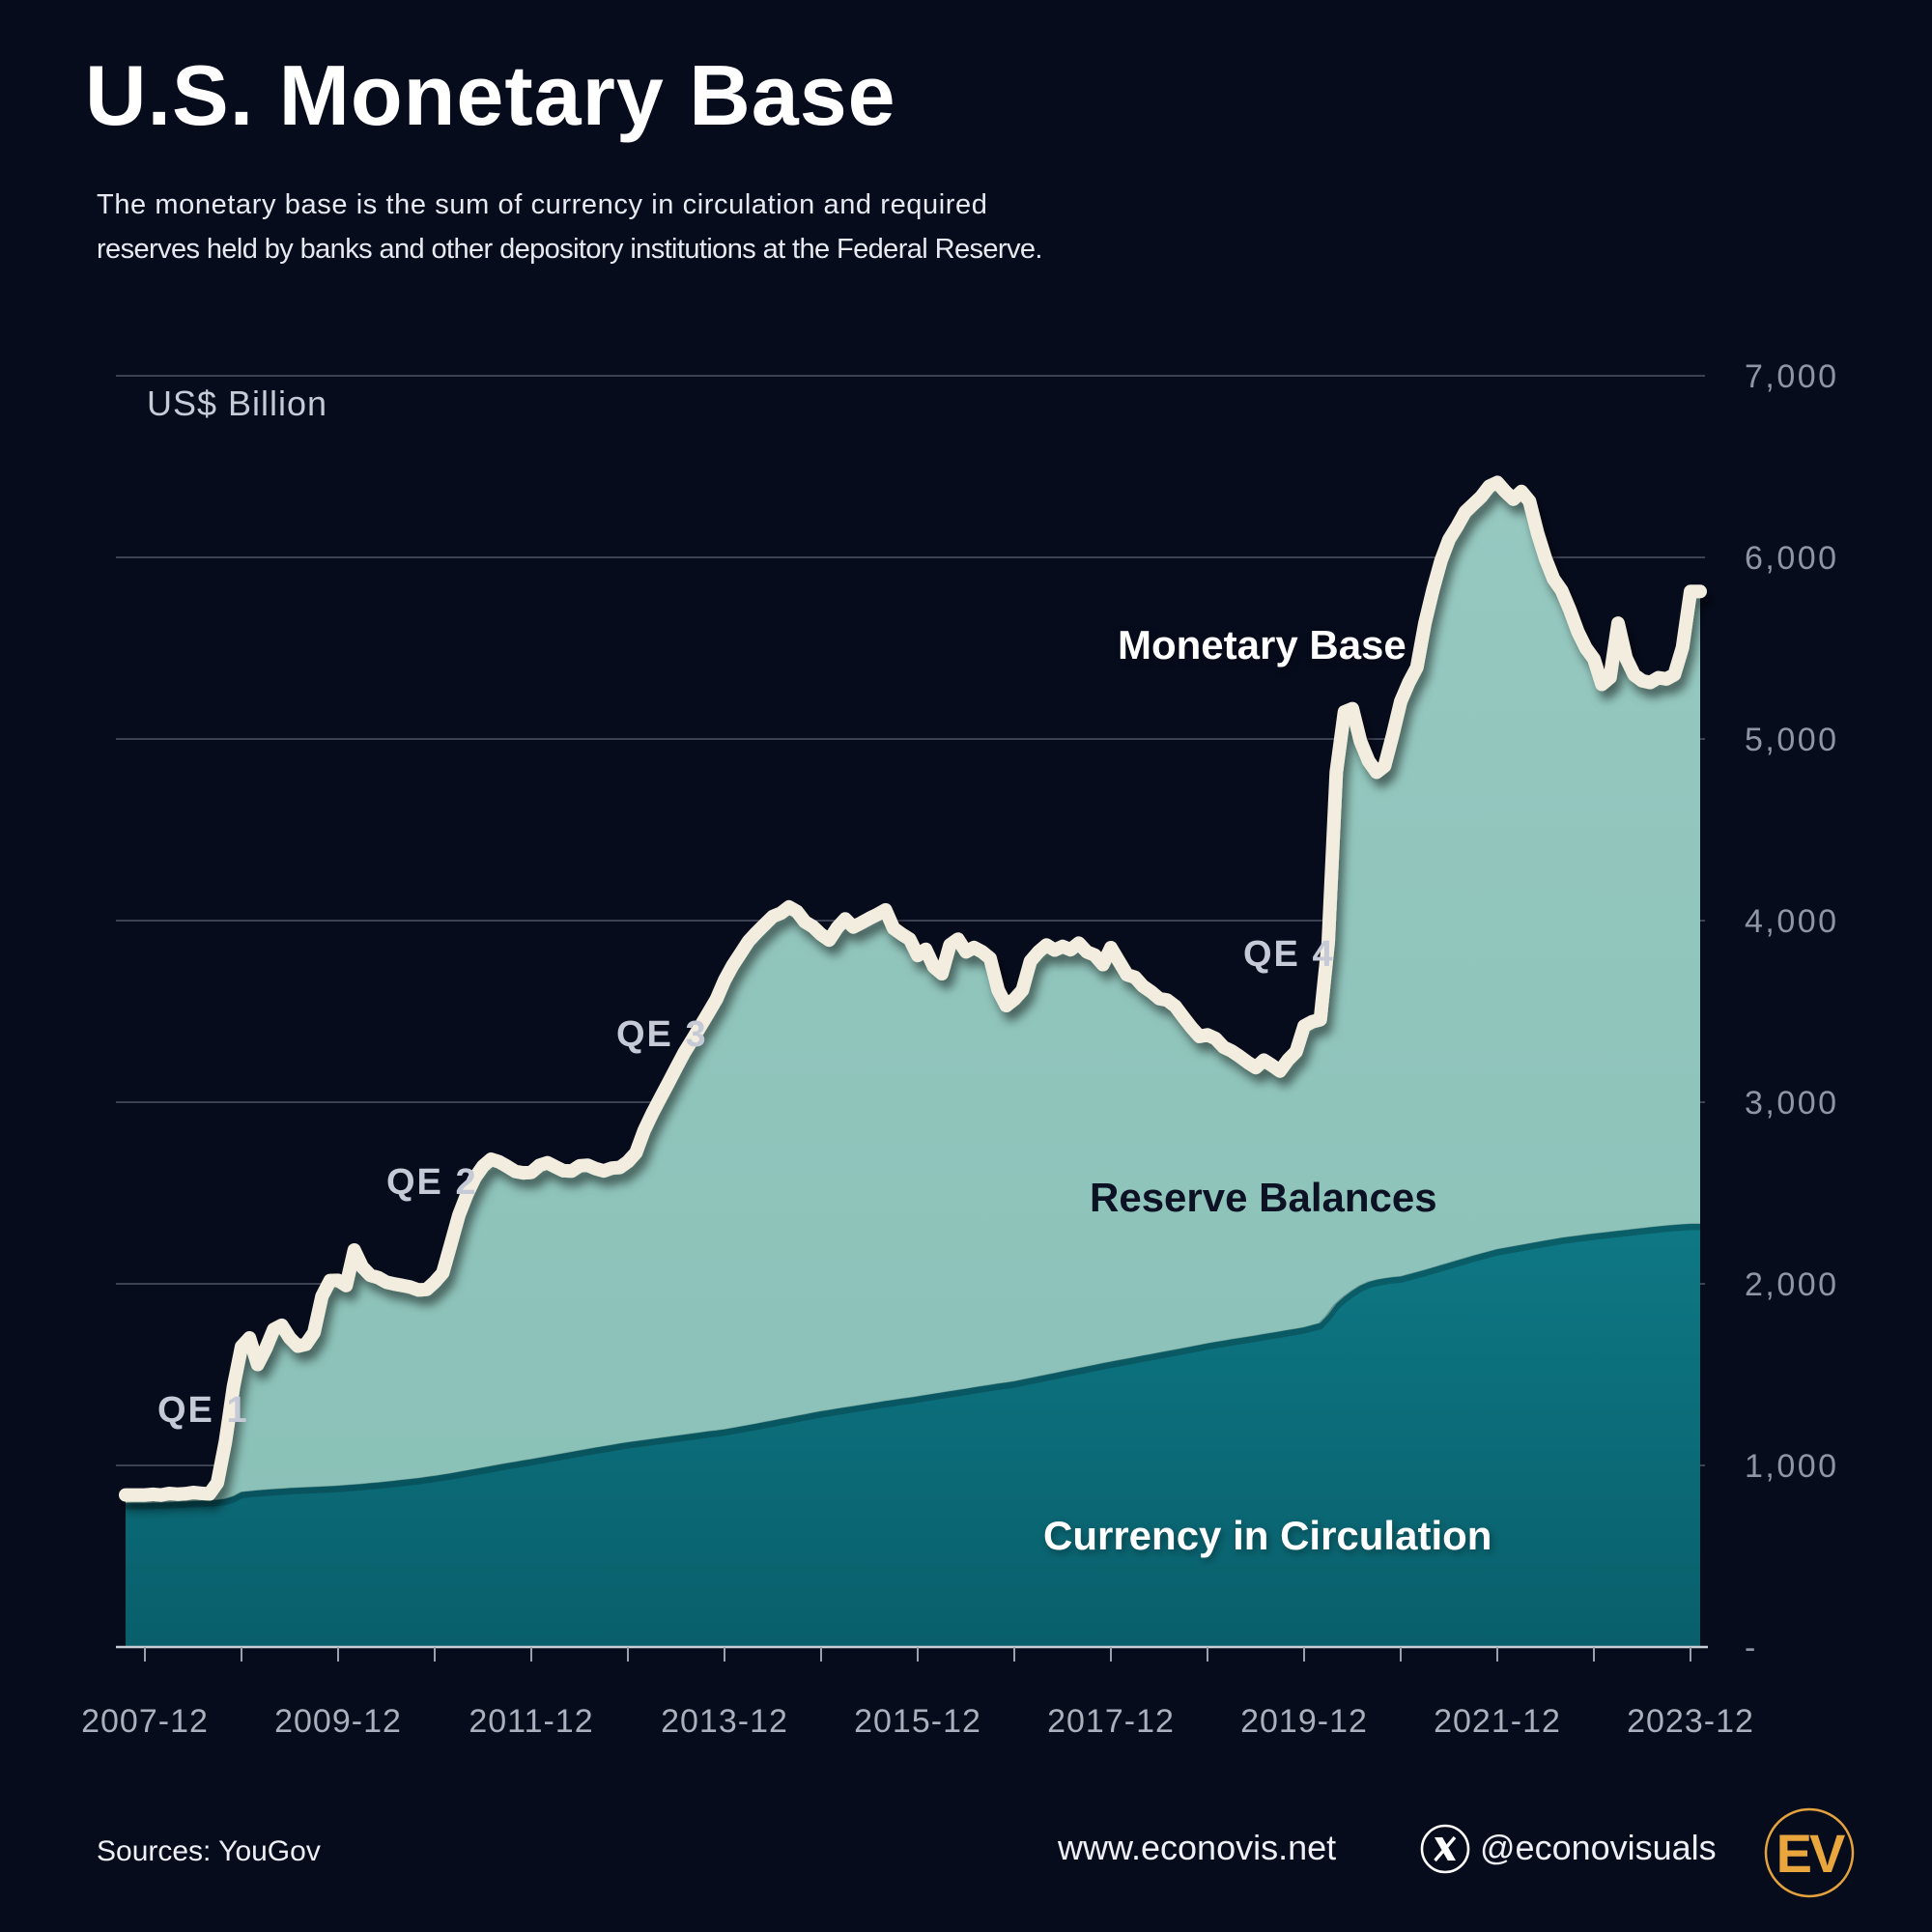 This screenshot has width=1932, height=1932. I want to click on y-tick-zero: -, so click(1751, 1648).